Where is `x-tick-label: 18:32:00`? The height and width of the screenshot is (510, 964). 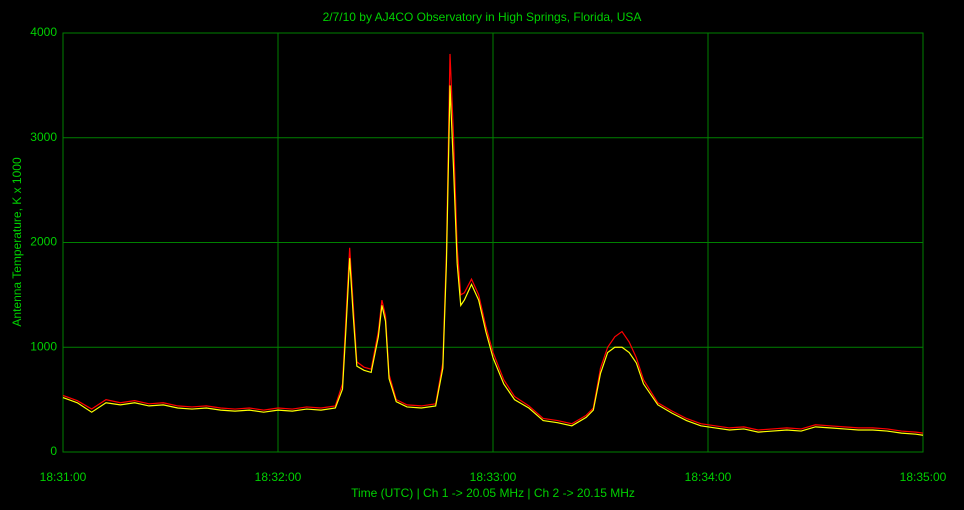 x-tick-label: 18:32:00 is located at coordinates (278, 477).